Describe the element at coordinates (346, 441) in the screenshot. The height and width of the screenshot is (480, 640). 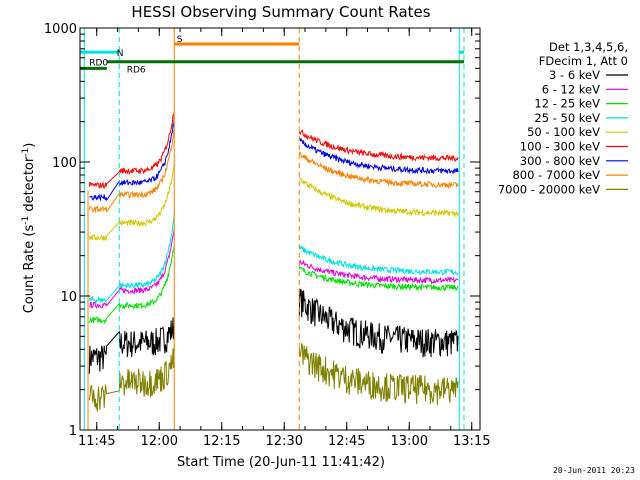
I see `x-tick-label-4: 12:45` at that location.